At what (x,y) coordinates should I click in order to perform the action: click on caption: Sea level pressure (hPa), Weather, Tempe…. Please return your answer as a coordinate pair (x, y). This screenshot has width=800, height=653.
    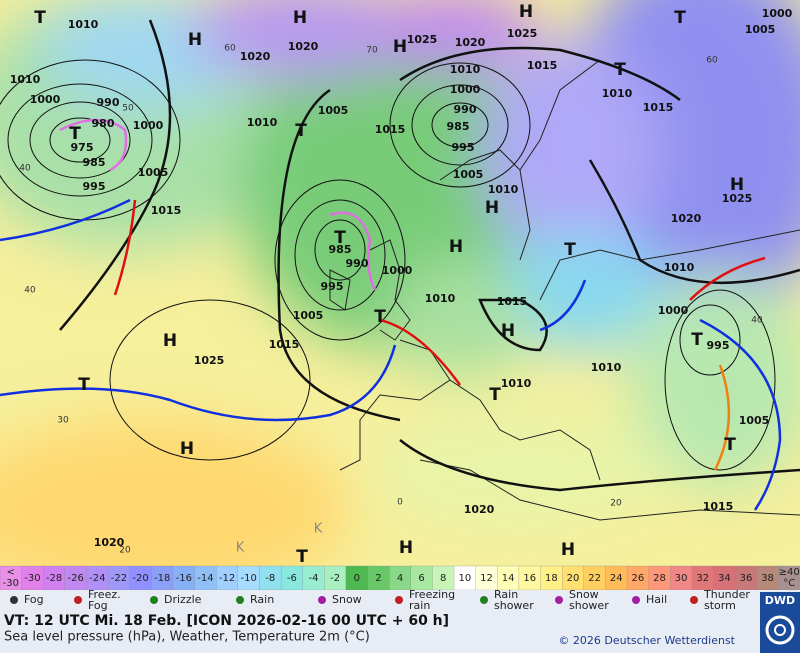
    Looking at the image, I should click on (187, 637).